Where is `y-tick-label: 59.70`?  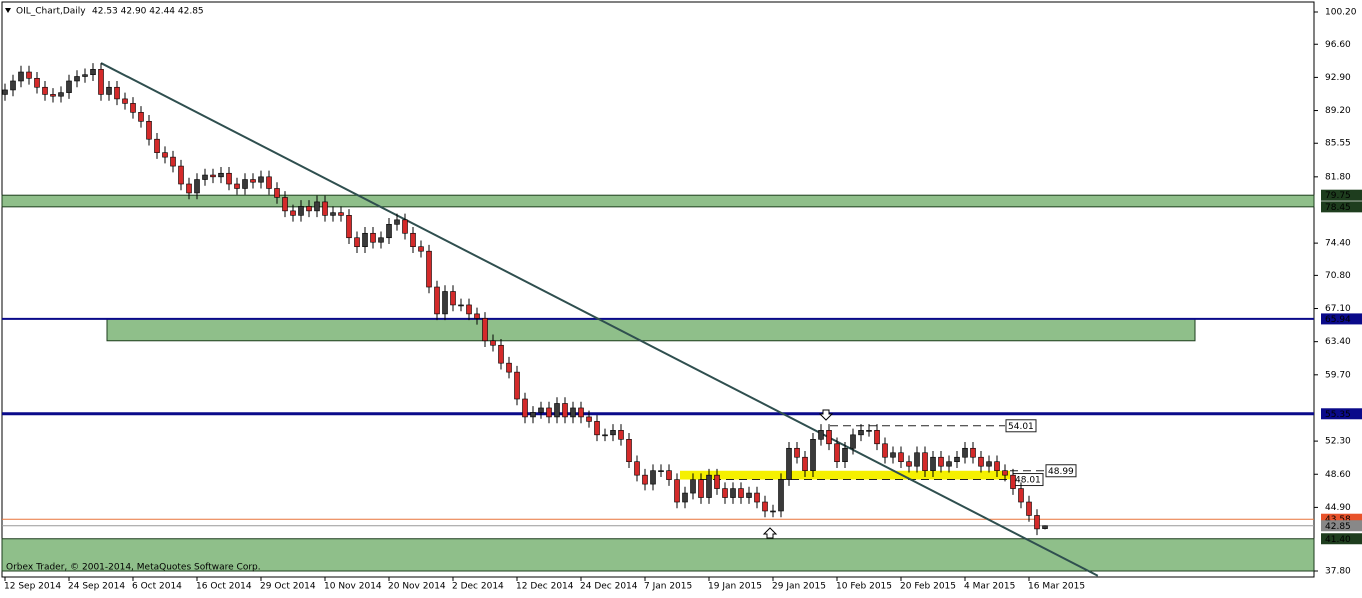
y-tick-label: 59.70 is located at coordinates (1338, 375).